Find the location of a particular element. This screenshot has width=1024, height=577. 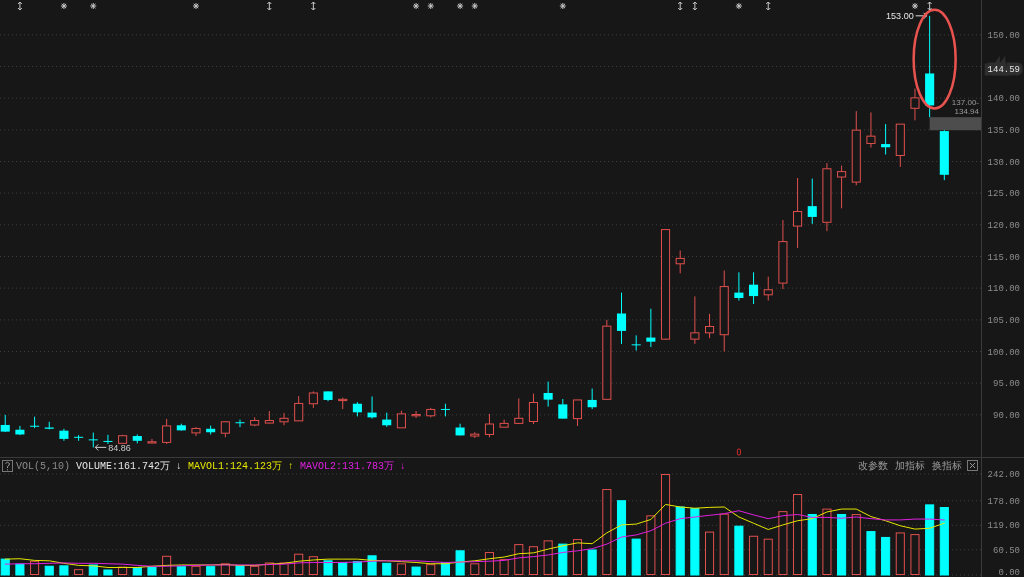

annotation: 153.00 is located at coordinates (900, 15).